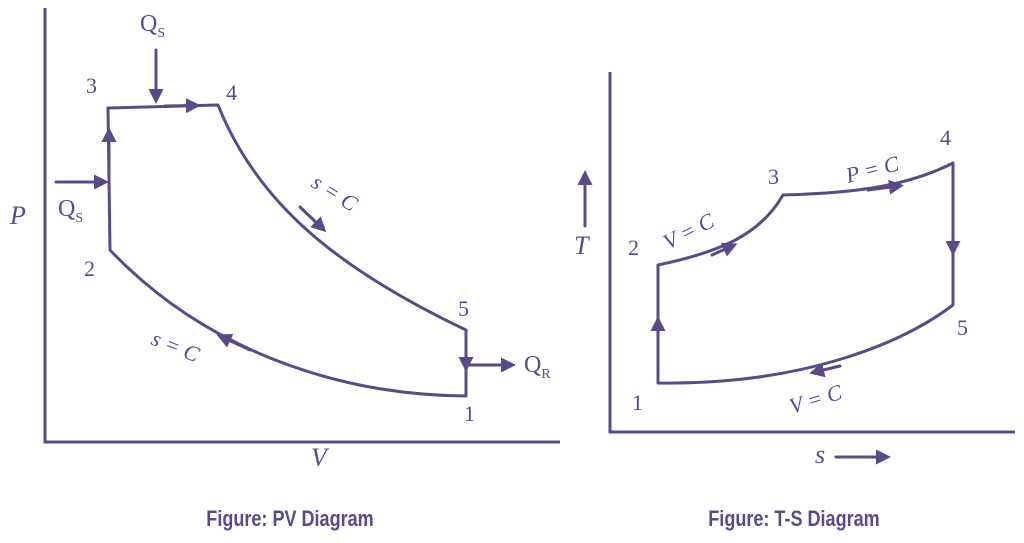 The image size is (1024, 543). Describe the element at coordinates (805, 273) in the screenshot. I see `ts-cycle-path` at that location.